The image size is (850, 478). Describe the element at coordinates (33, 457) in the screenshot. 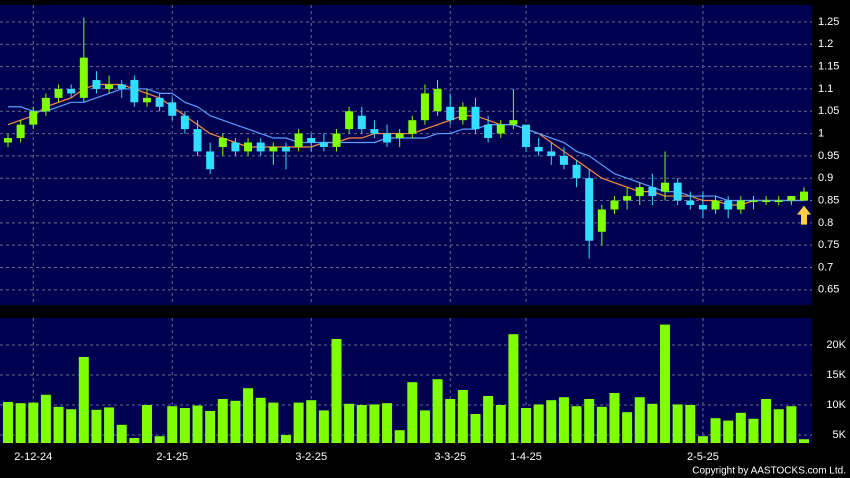

I see `x-tick-label: 2-12-24` at that location.